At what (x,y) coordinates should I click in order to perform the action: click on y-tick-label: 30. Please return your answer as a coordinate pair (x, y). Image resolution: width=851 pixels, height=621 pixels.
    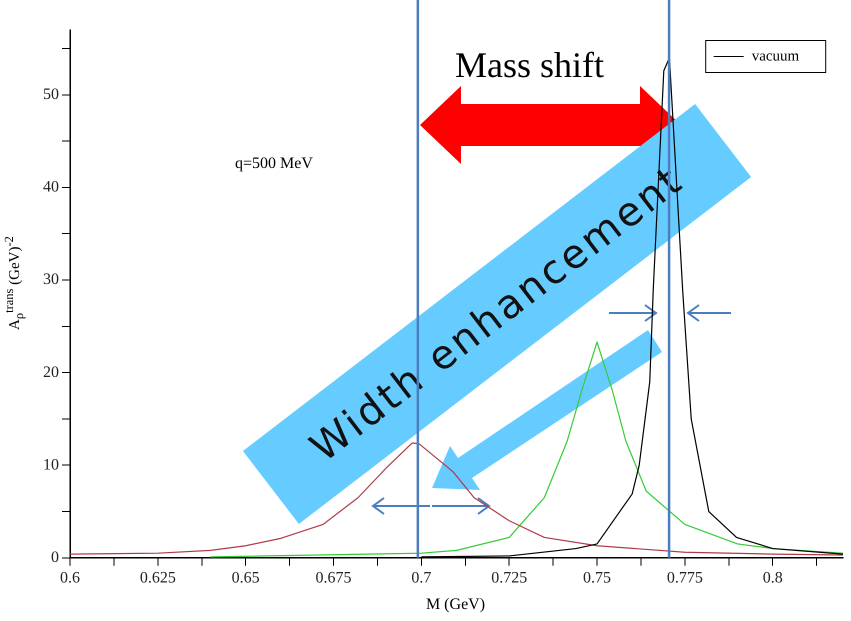
    Looking at the image, I should click on (51, 279).